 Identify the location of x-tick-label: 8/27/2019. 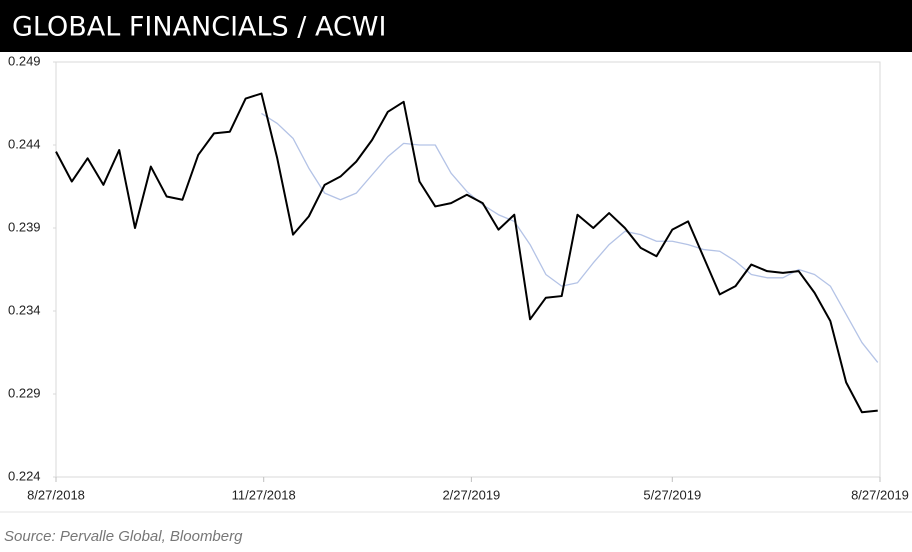
(880, 494).